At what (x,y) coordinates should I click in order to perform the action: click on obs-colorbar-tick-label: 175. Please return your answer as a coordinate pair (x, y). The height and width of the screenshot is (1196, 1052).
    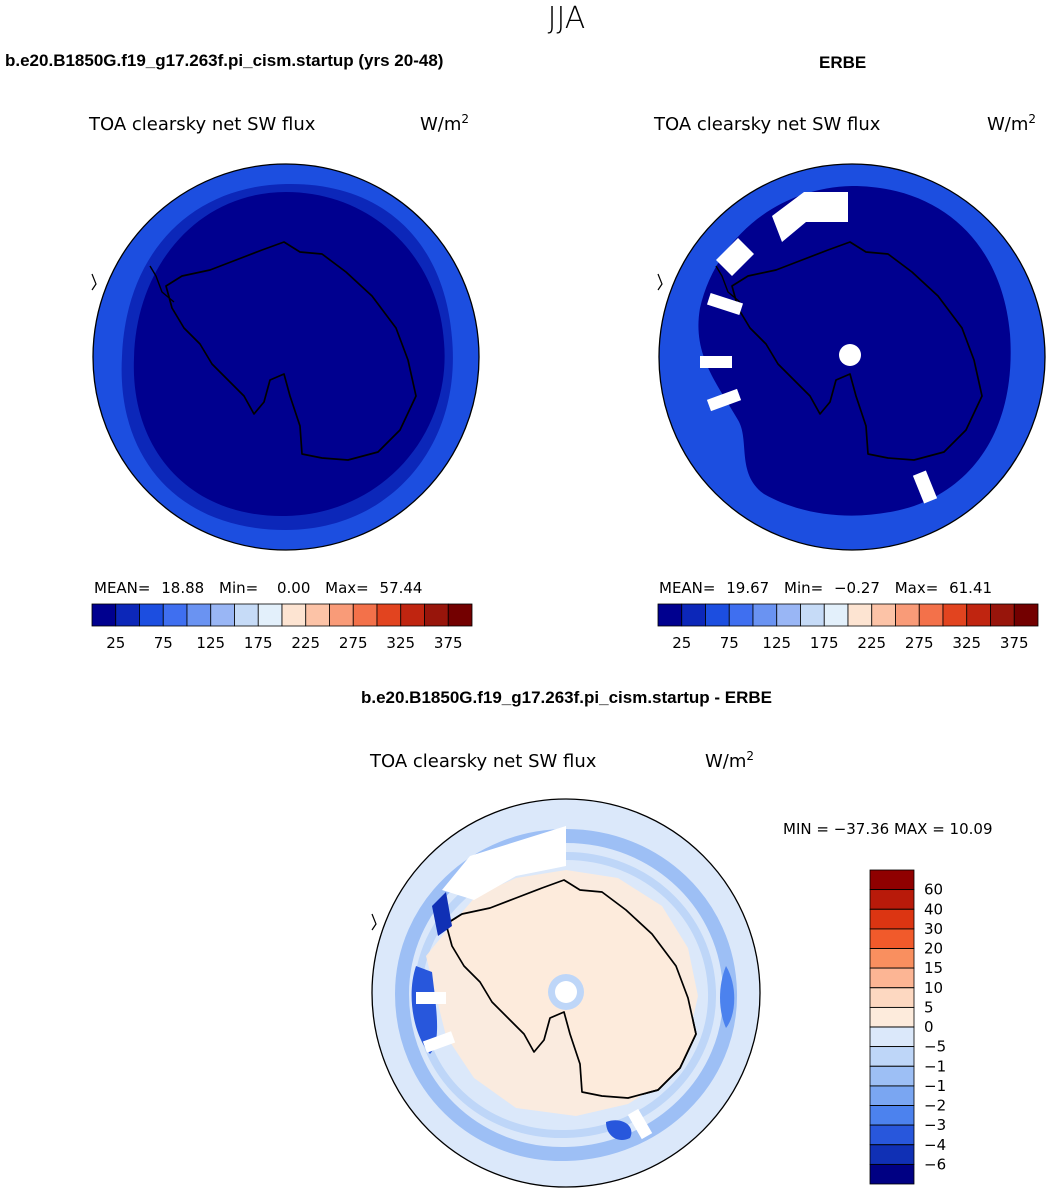
    Looking at the image, I should click on (824, 643).